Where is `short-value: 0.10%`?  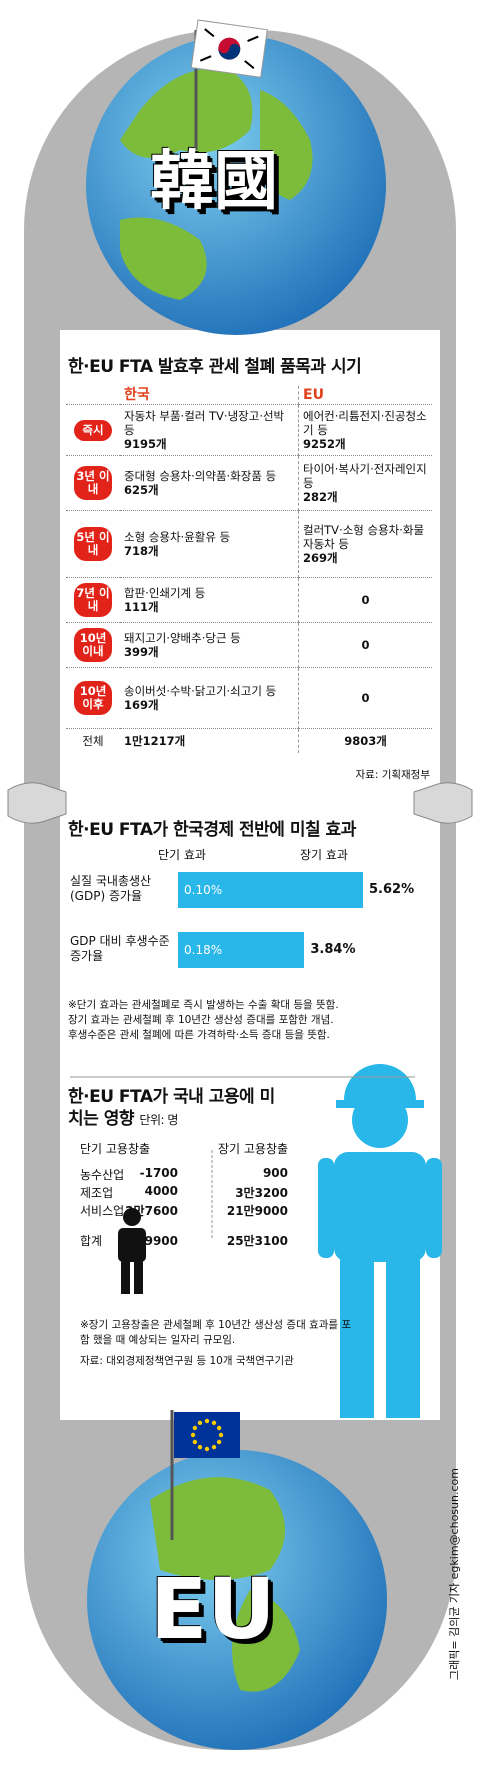 short-value: 0.10% is located at coordinates (203, 890).